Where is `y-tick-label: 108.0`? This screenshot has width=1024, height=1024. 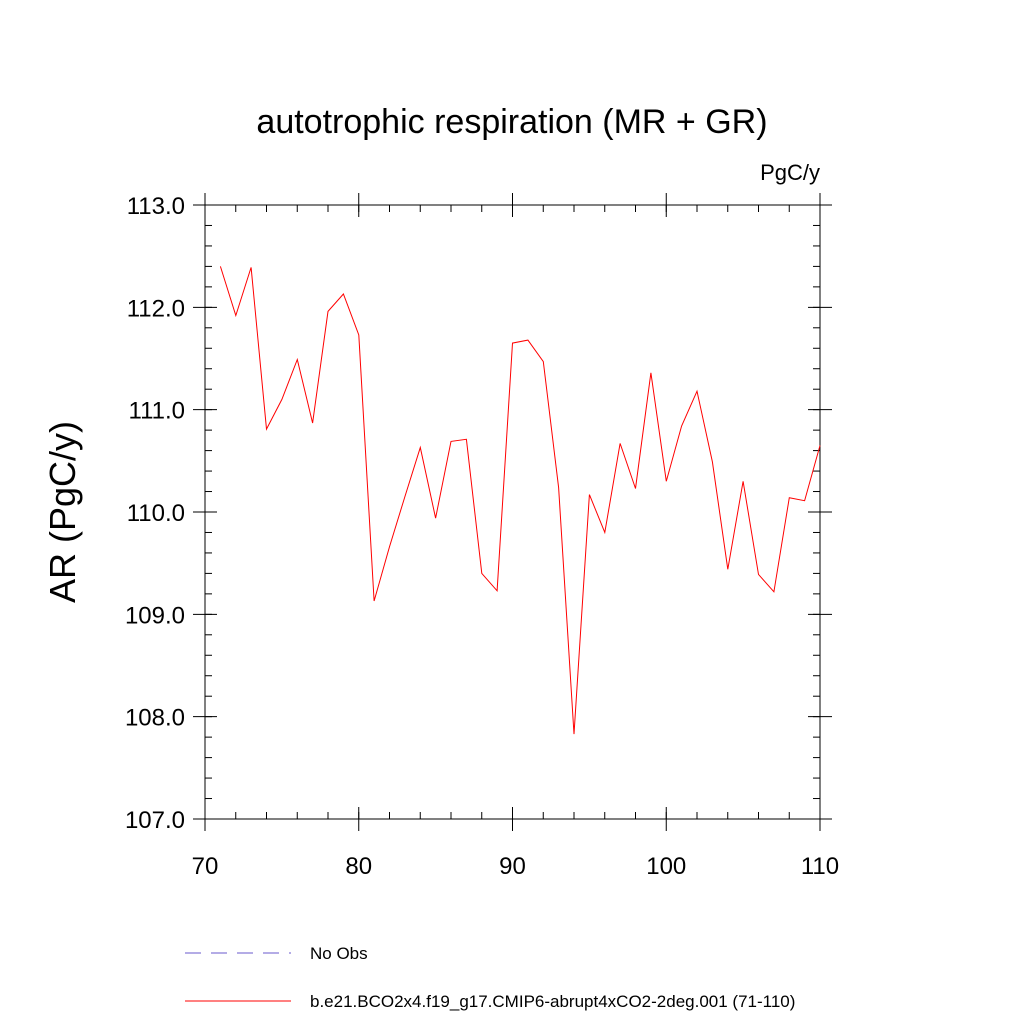
y-tick-label: 108.0 is located at coordinates (155, 718).